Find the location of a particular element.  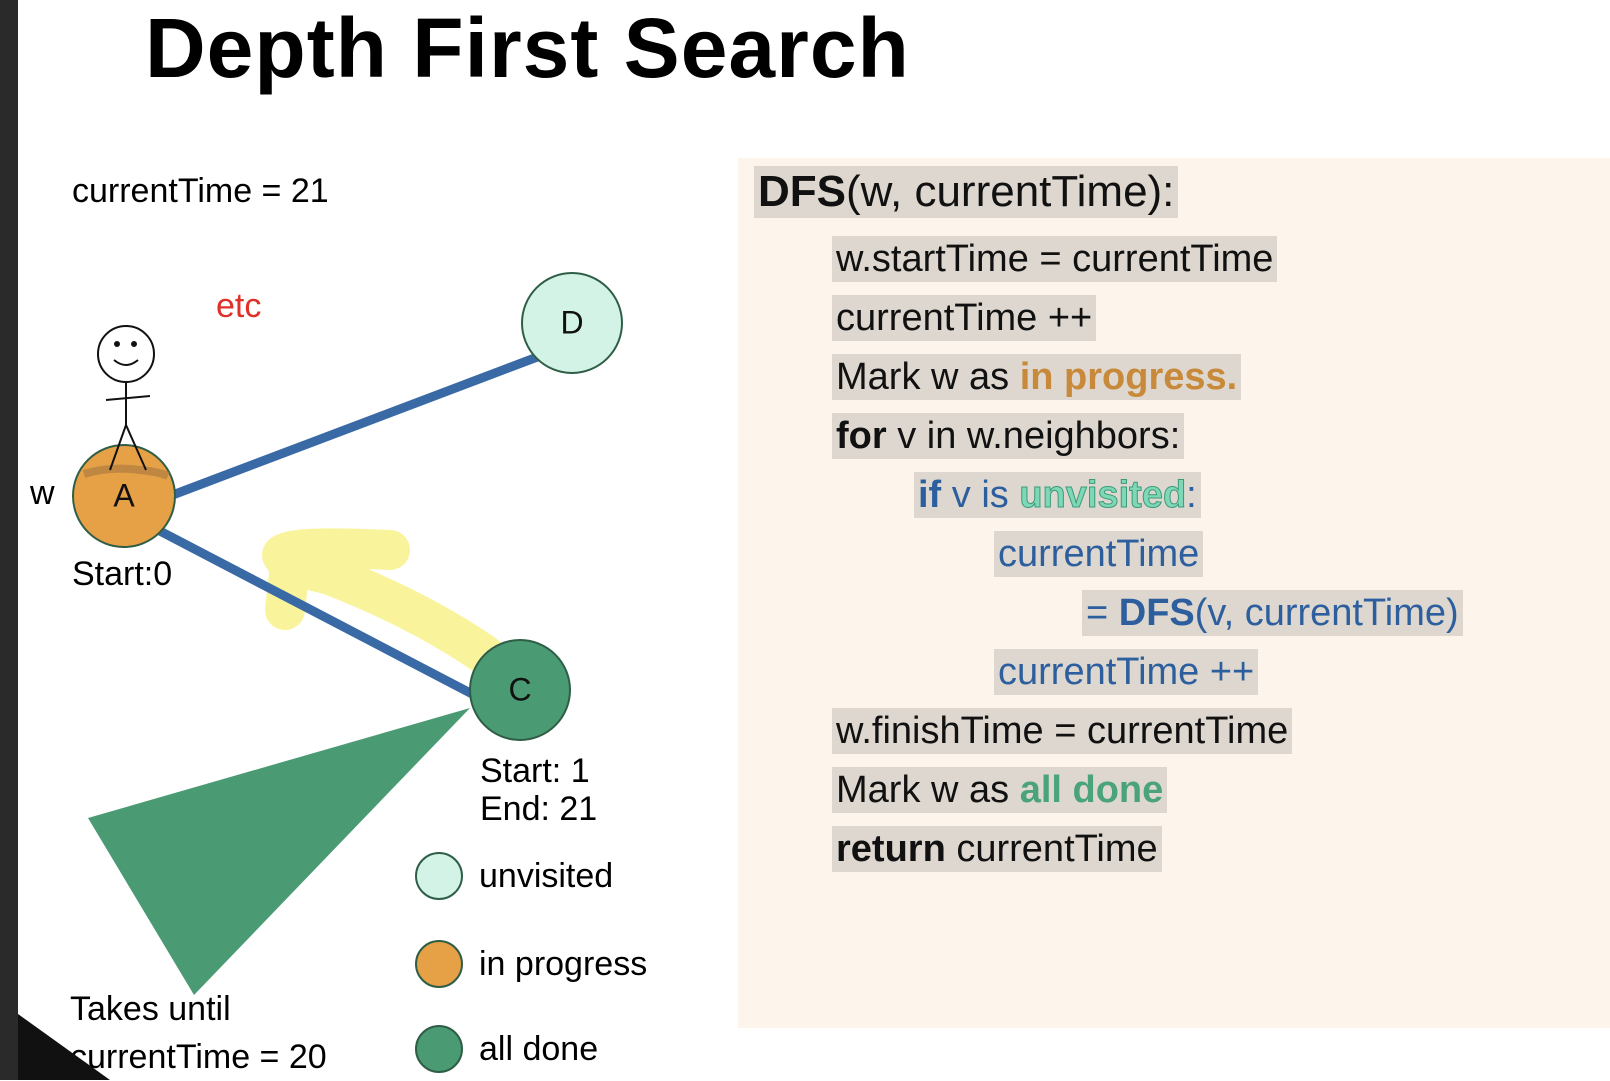

node-c-label: C is located at coordinates (519, 689).